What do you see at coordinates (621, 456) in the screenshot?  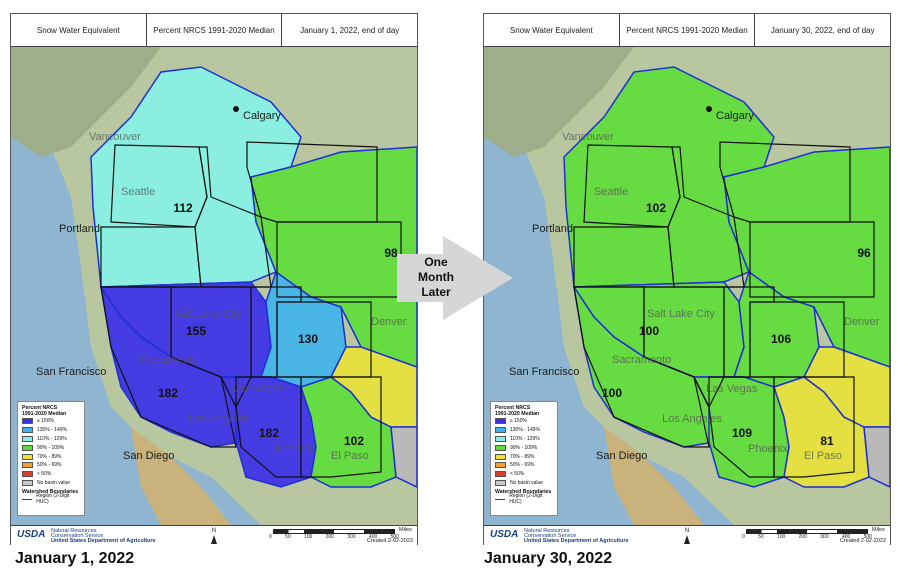 I see `city-san-diego: San Diego` at bounding box center [621, 456].